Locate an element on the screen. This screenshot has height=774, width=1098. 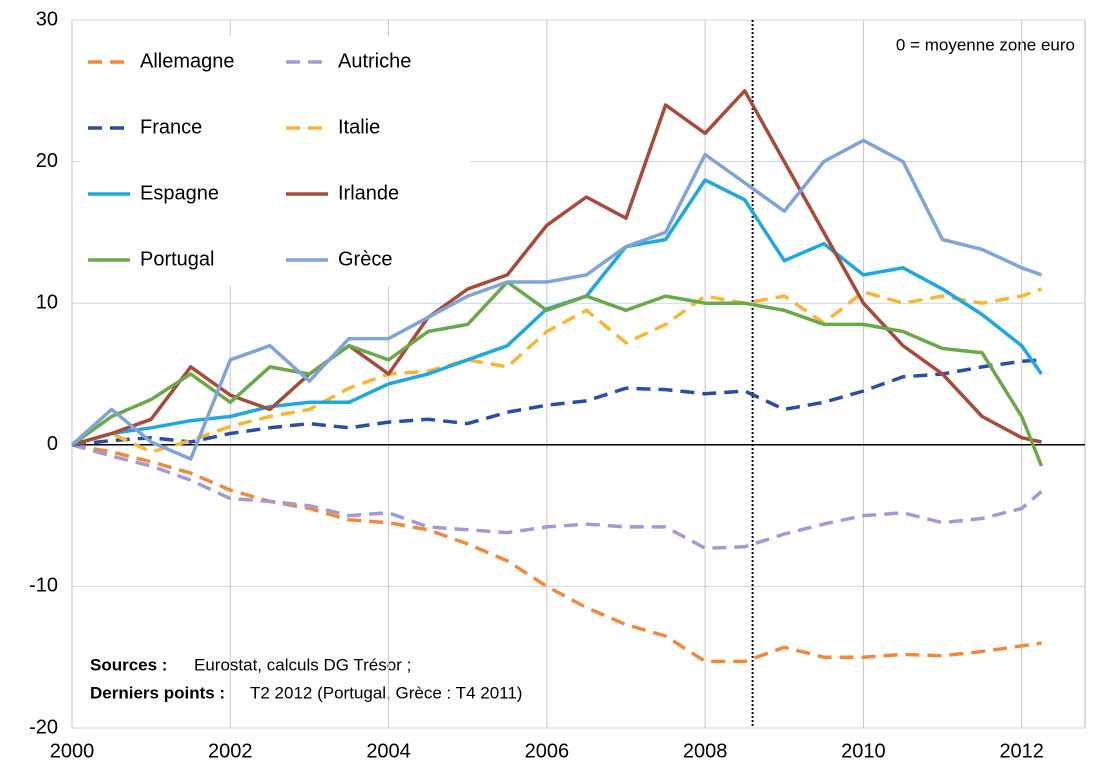
legend-label: Espagne is located at coordinates (179, 193).